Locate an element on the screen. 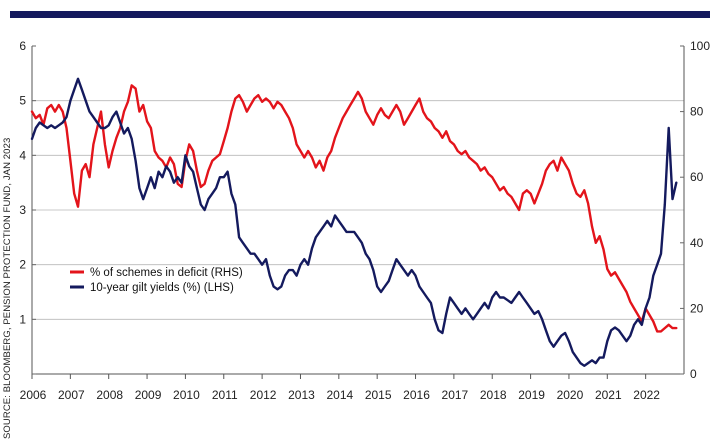 The image size is (720, 439). x-tick-label: 2021 is located at coordinates (608, 395).